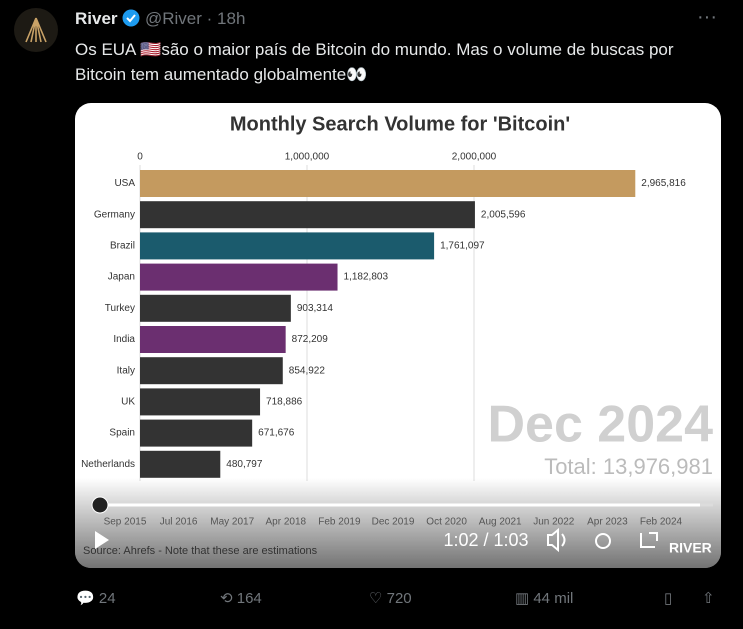  I want to click on author: River, so click(96, 18).